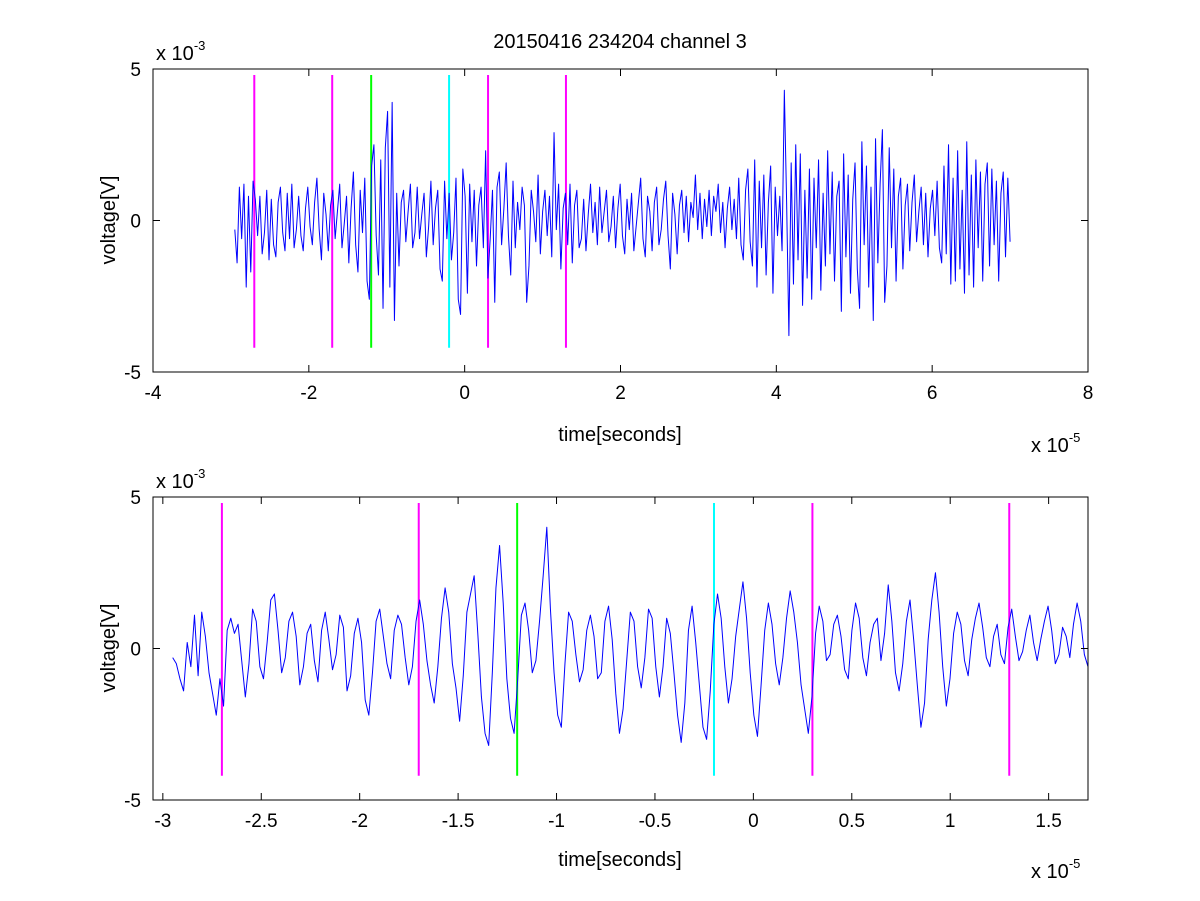 The height and width of the screenshot is (901, 1200). Describe the element at coordinates (620, 42) in the screenshot. I see `figure-title: 20150416 234204 channel 3` at that location.